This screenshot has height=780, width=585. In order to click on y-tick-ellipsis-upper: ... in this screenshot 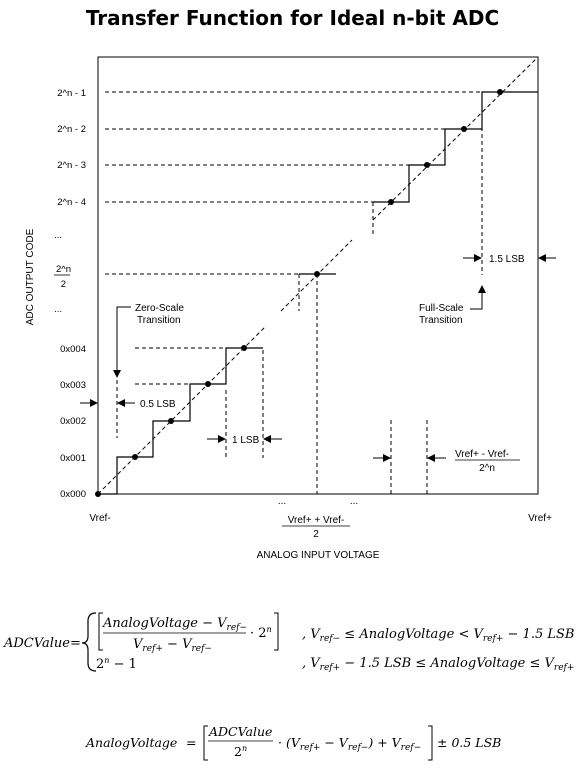, I will do `click(58, 235)`.